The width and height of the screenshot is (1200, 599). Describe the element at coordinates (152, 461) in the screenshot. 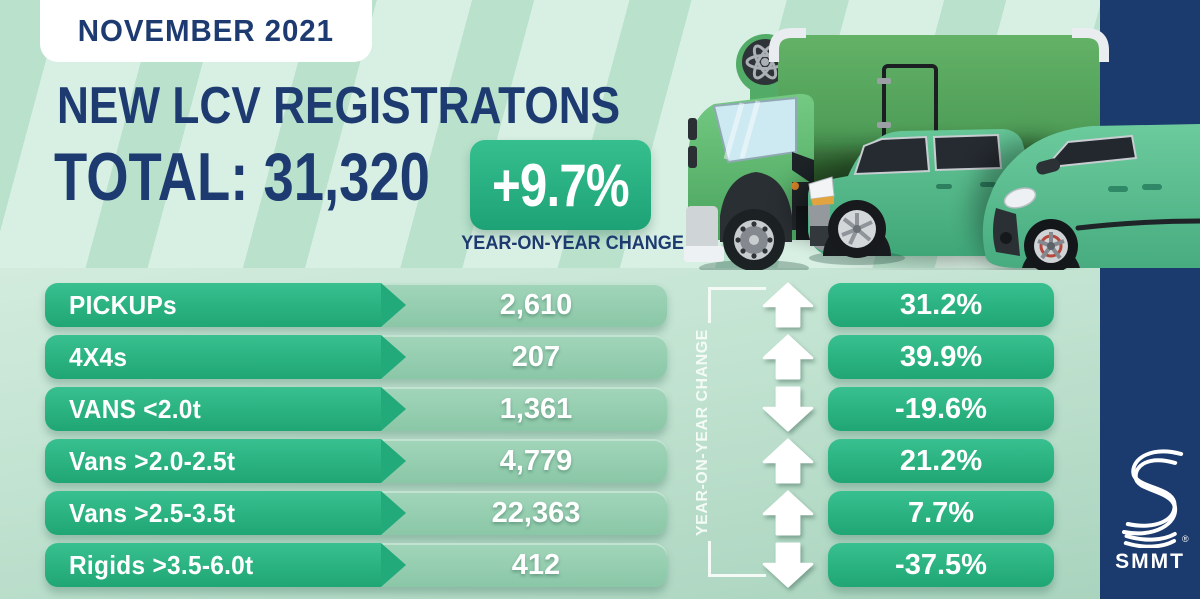

I see `category-label: Vans >2.0-2.5t` at that location.